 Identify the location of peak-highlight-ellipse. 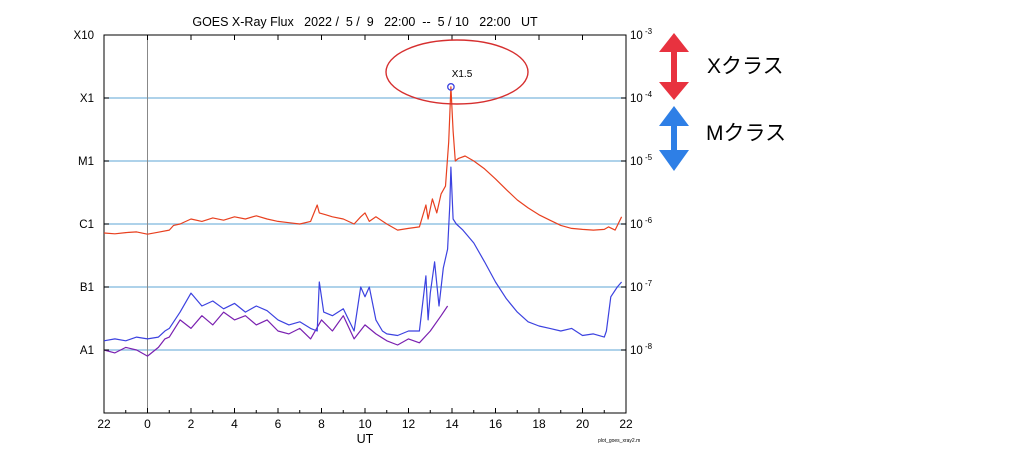
(457, 72).